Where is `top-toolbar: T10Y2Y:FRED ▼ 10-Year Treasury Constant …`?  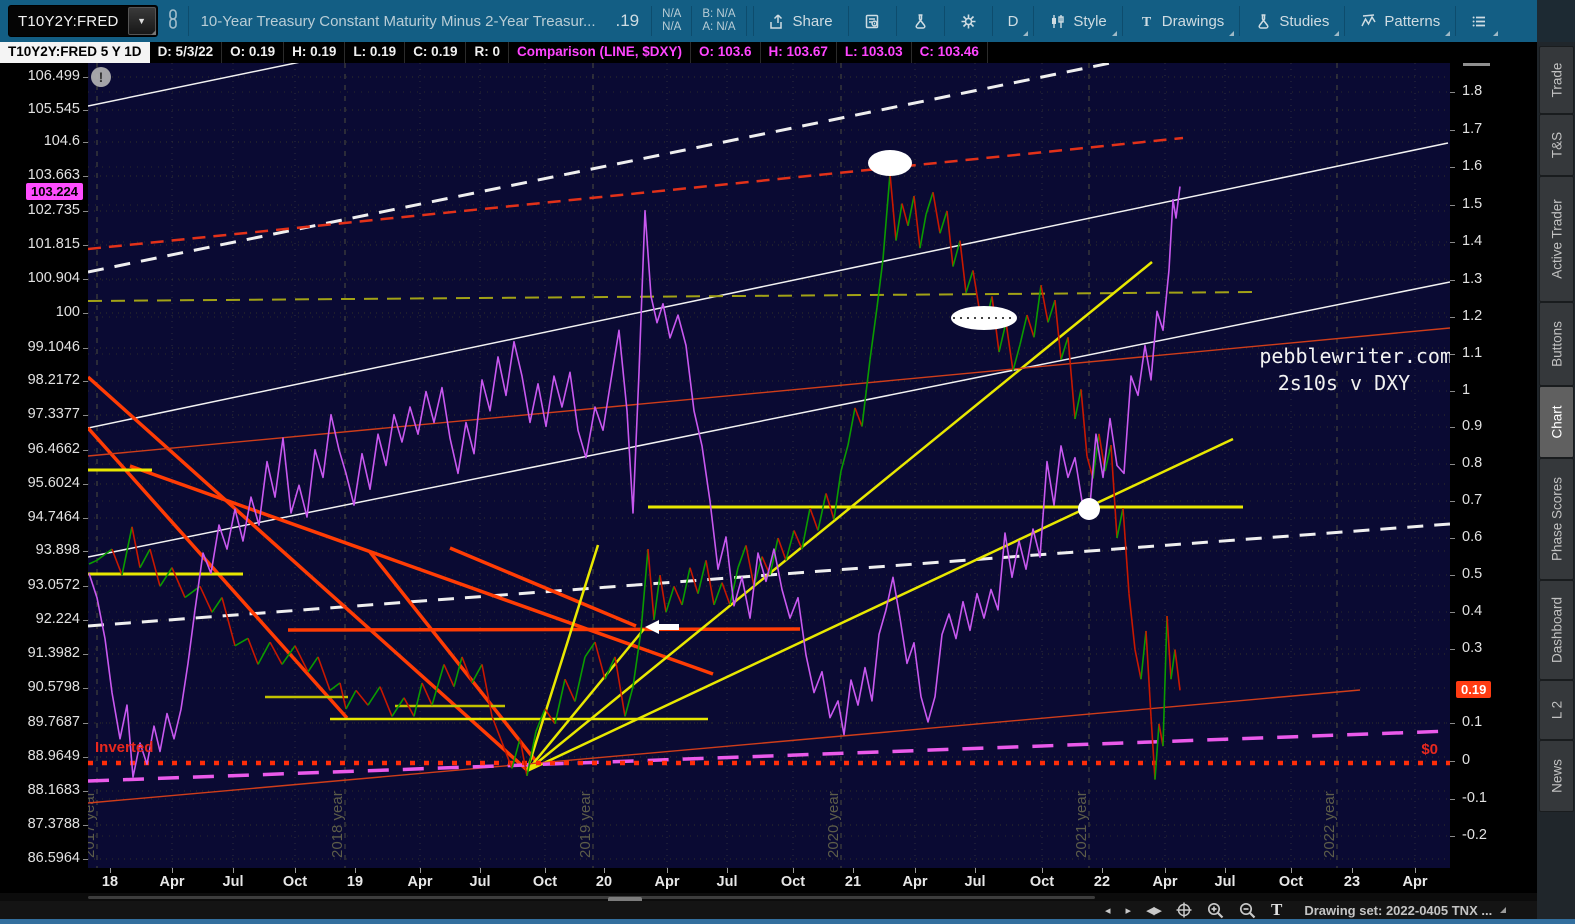
top-toolbar: T10Y2Y:FRED ▼ 10-Year Treasury Constant … is located at coordinates (787, 21).